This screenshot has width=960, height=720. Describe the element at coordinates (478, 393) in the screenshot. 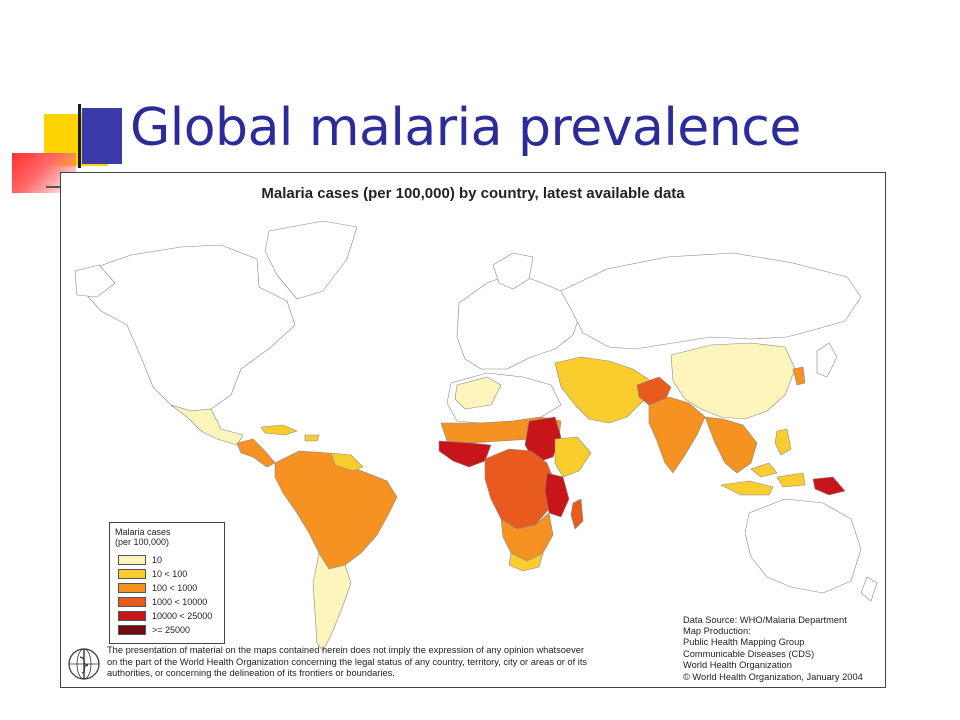

I see `maghreb-region` at that location.